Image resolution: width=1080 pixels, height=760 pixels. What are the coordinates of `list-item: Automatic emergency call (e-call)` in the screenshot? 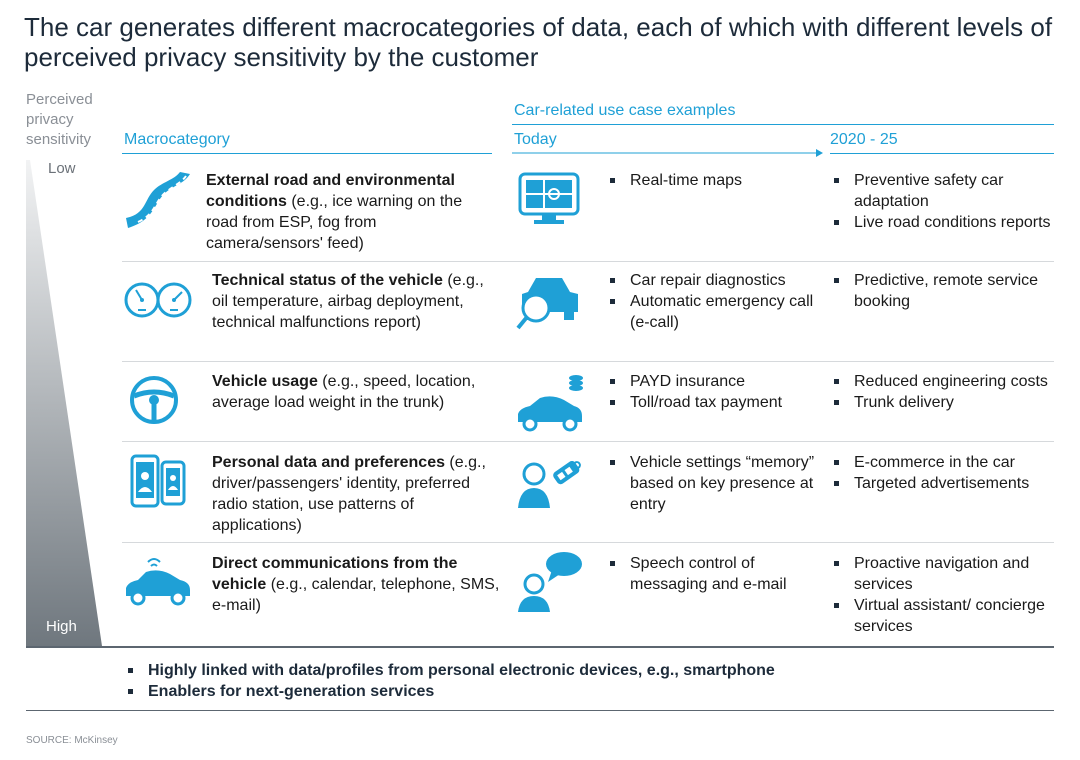 It's located at (711, 312).